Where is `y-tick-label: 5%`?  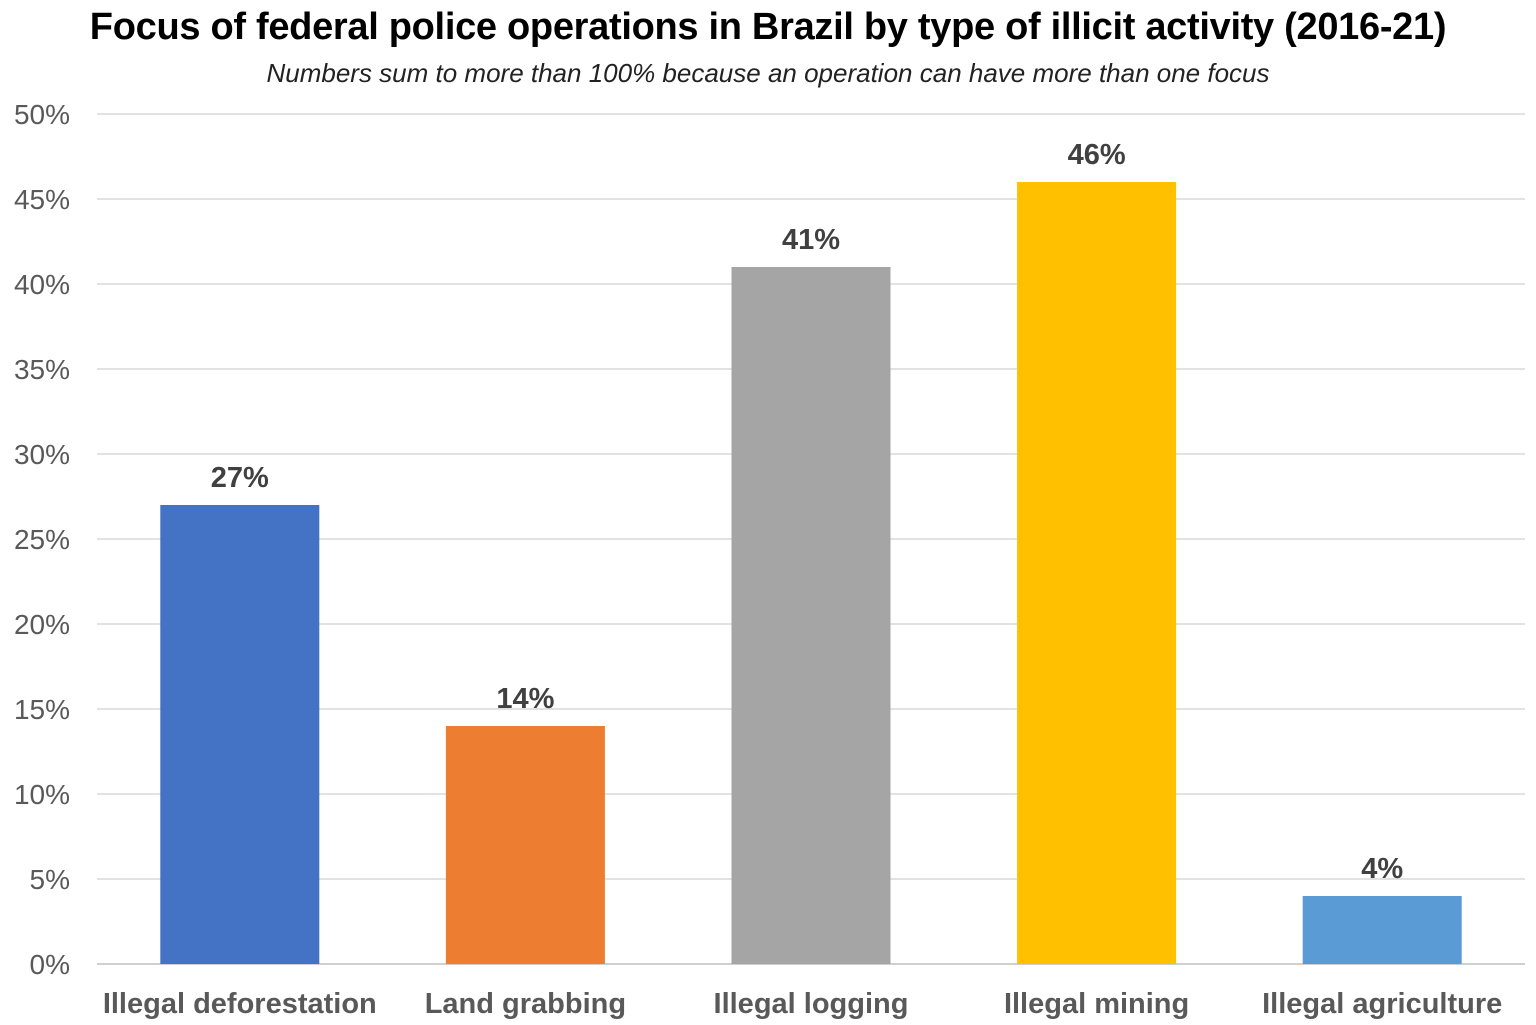 y-tick-label: 5% is located at coordinates (50, 879).